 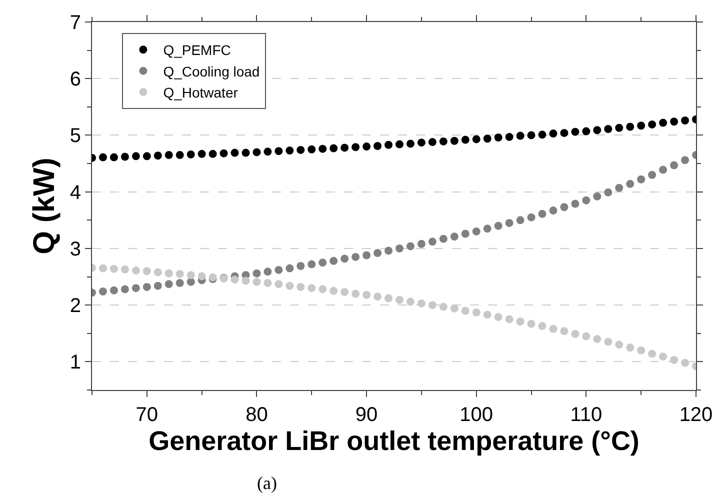 What do you see at coordinates (75, 136) in the screenshot?
I see `y-tick-label: 5` at bounding box center [75, 136].